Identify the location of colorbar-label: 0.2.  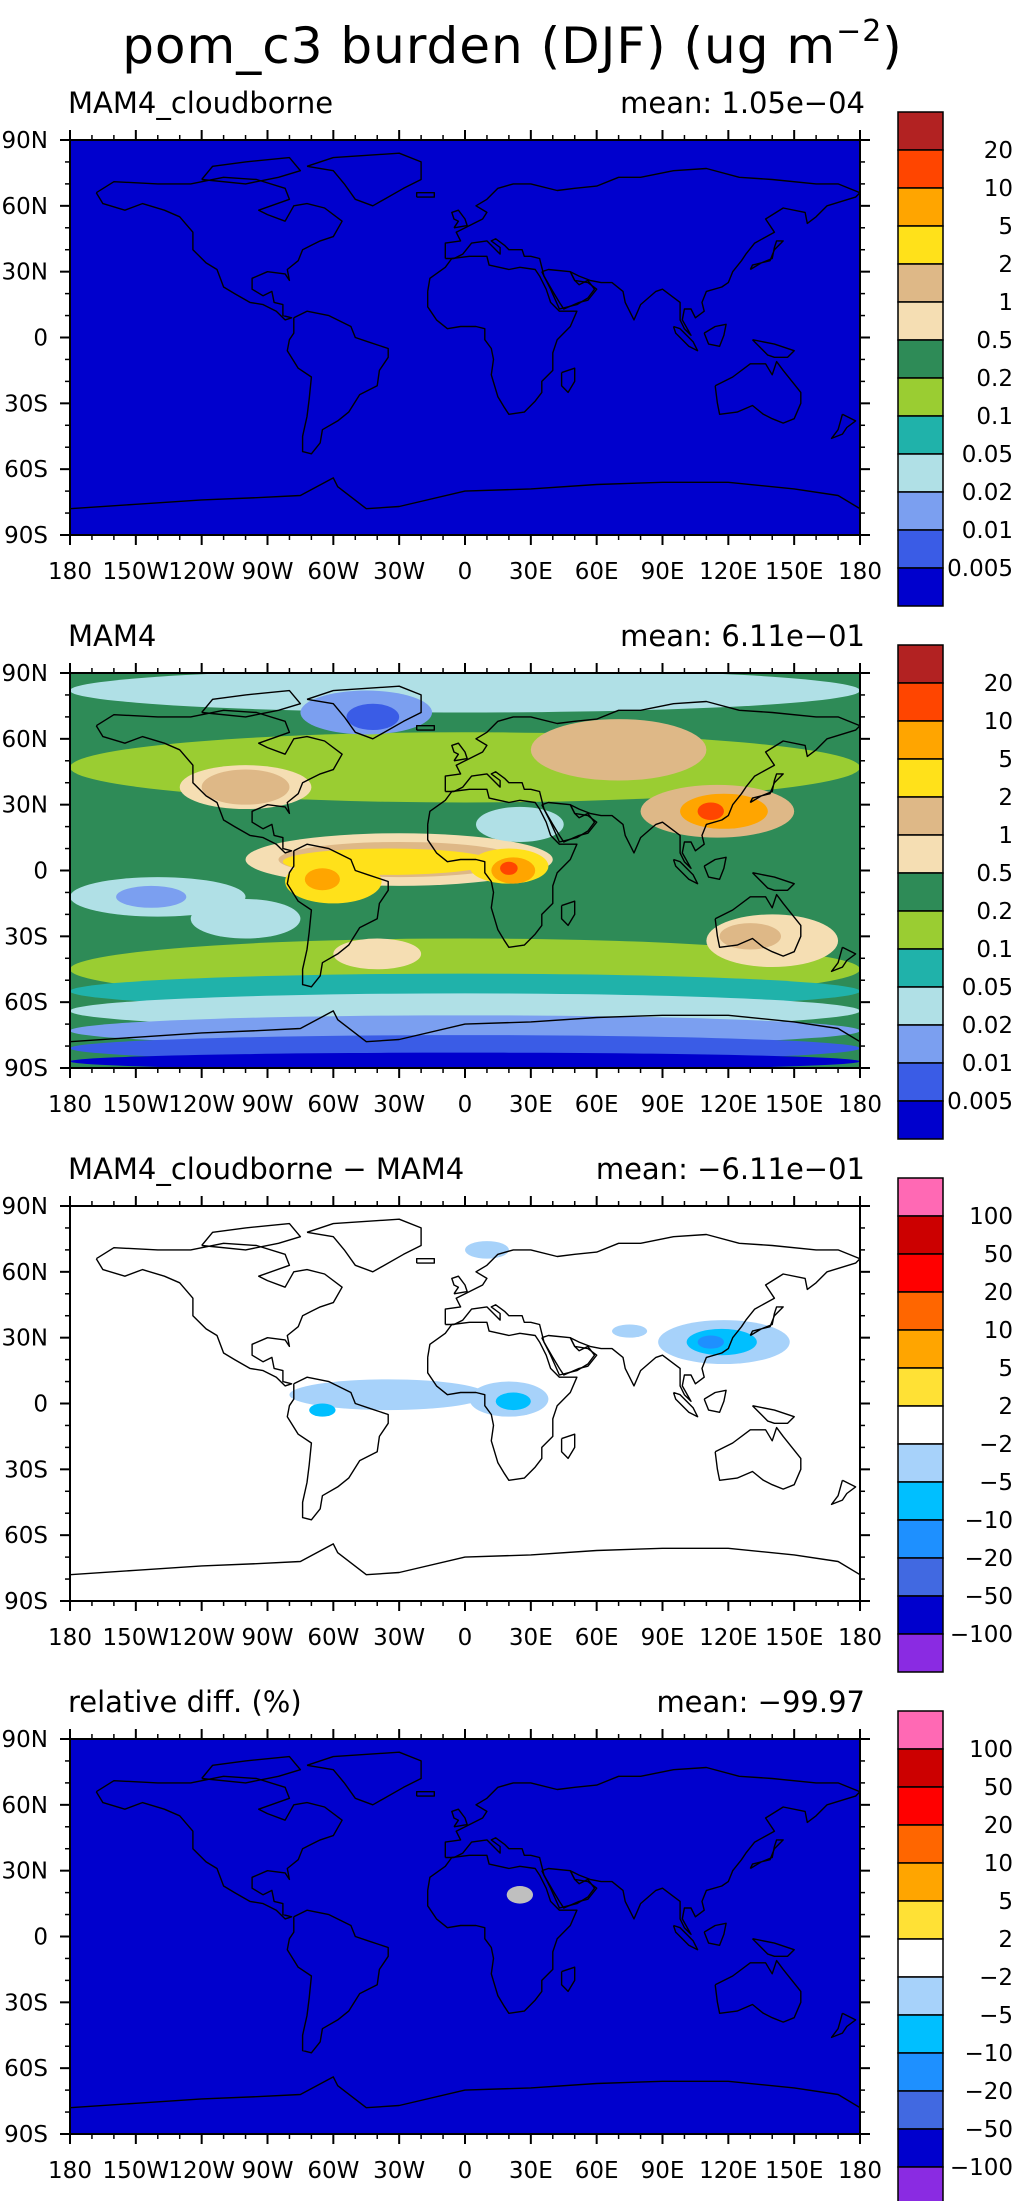
(994, 379).